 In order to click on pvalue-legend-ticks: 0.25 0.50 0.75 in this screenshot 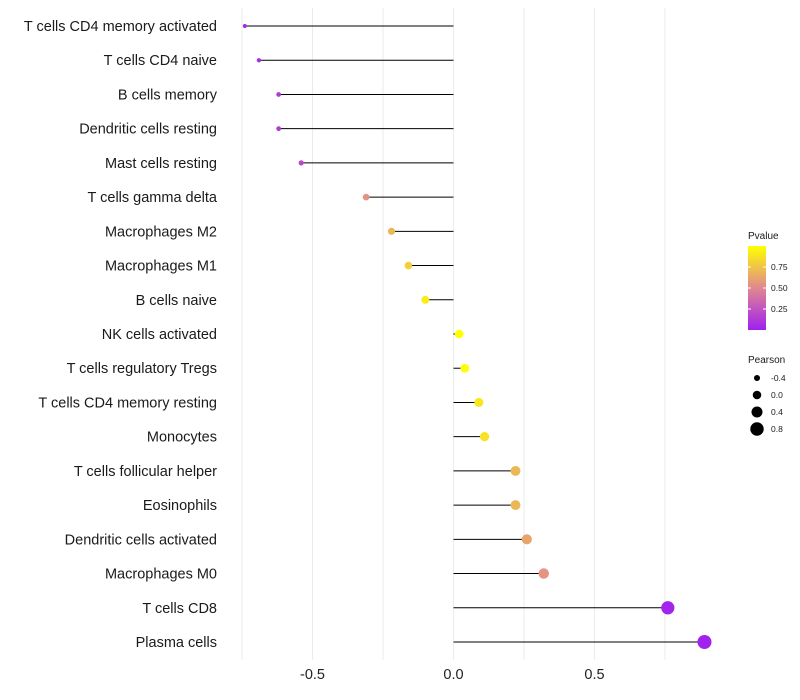, I will do `click(768, 288)`.